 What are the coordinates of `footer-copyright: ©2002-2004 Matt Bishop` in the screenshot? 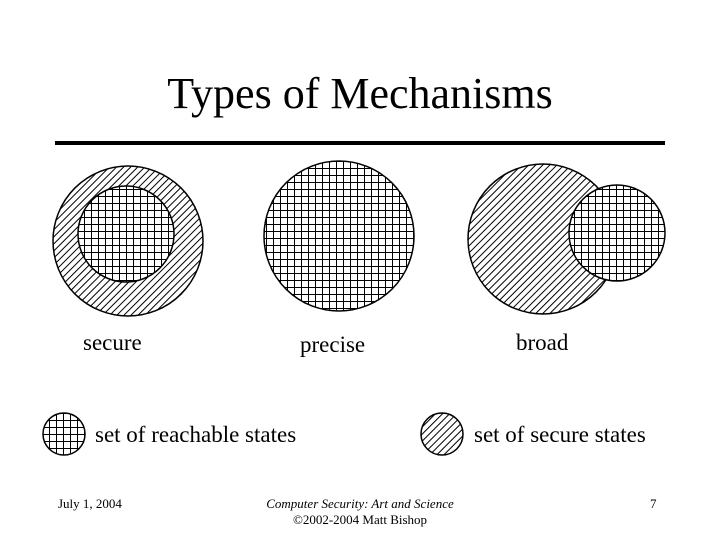 It's located at (360, 519).